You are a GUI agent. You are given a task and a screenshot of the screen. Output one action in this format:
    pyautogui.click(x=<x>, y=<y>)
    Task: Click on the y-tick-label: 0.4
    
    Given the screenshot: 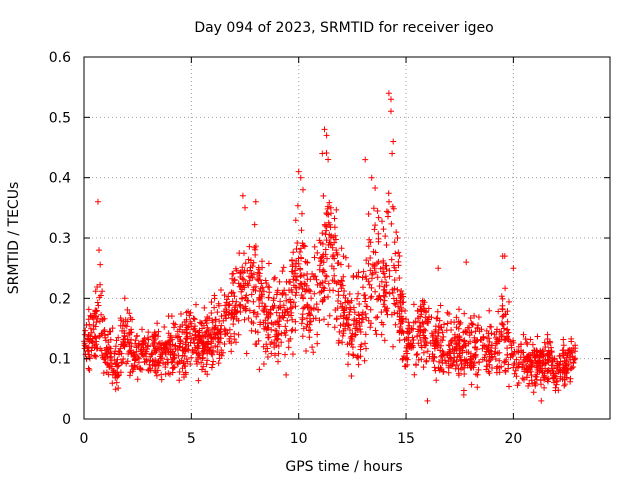 What is the action you would take?
    pyautogui.click(x=60, y=179)
    